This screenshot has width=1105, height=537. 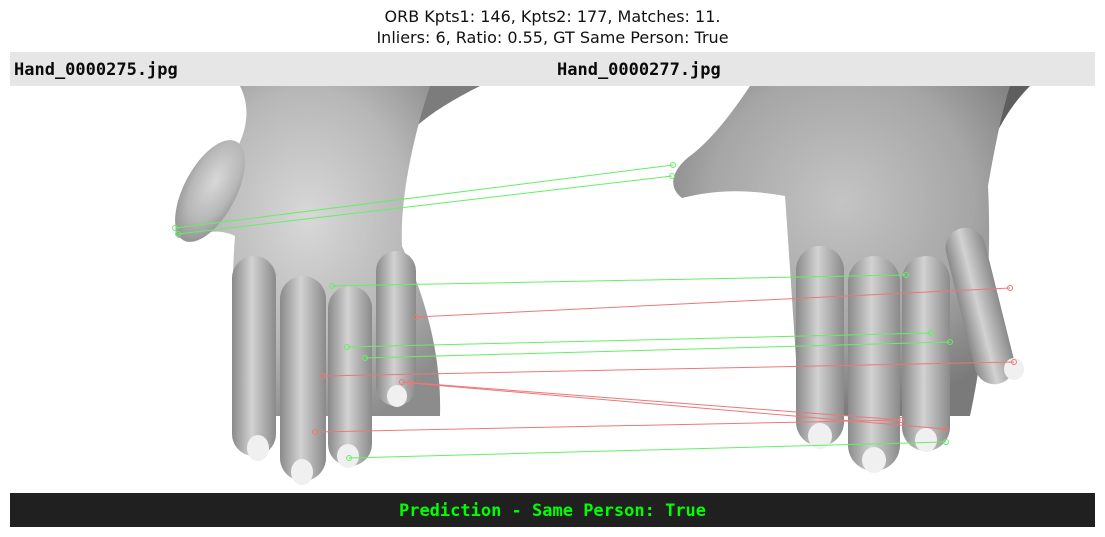 What do you see at coordinates (980, 306) in the screenshot?
I see `right-finger-little` at bounding box center [980, 306].